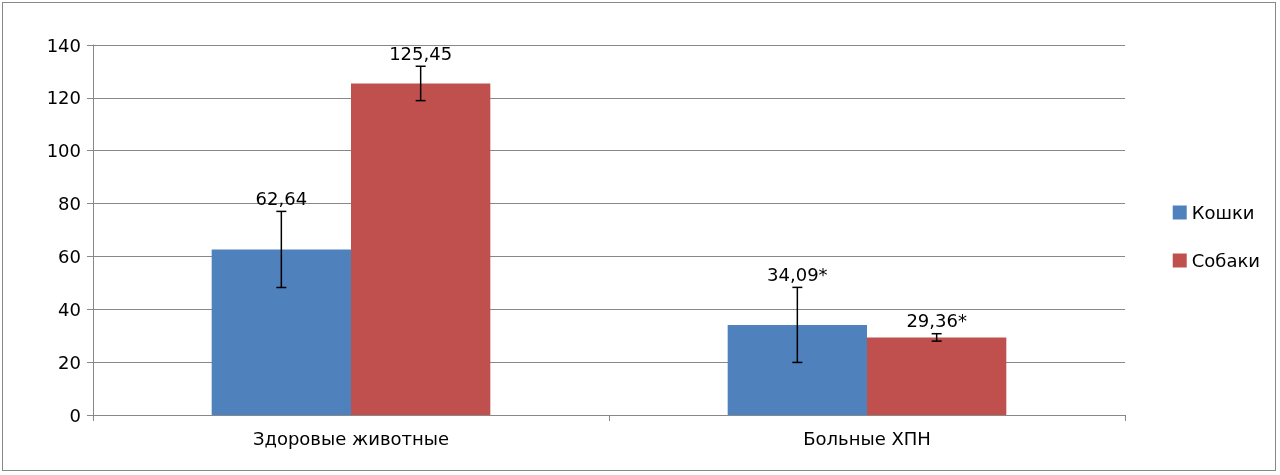 This screenshot has height=475, width=1280. Describe the element at coordinates (351, 438) in the screenshot. I see `x-tick-label: Здоровые животные` at that location.